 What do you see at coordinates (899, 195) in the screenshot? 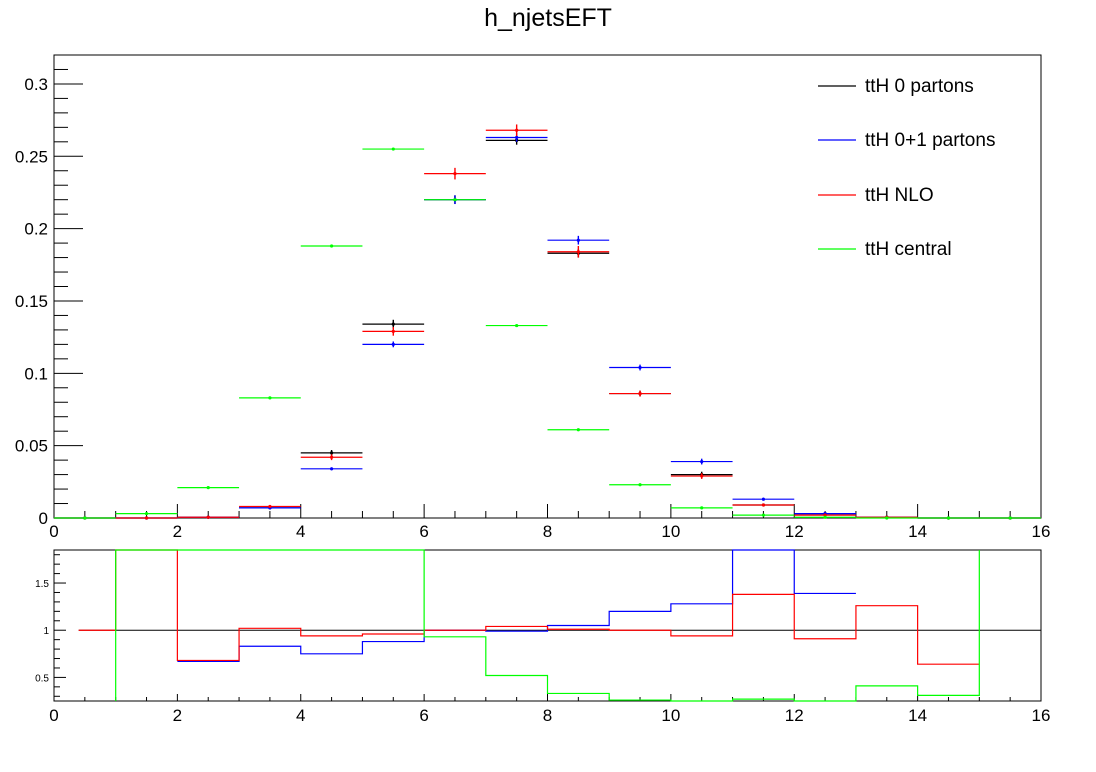
I see `legend-label: ttH NLO` at bounding box center [899, 195].